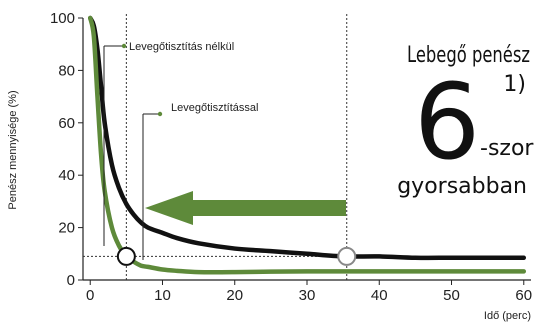 The width and height of the screenshot is (534, 327). I want to click on legend-label-no-purifier: Levegőtisztítás nélkül, so click(181, 47).